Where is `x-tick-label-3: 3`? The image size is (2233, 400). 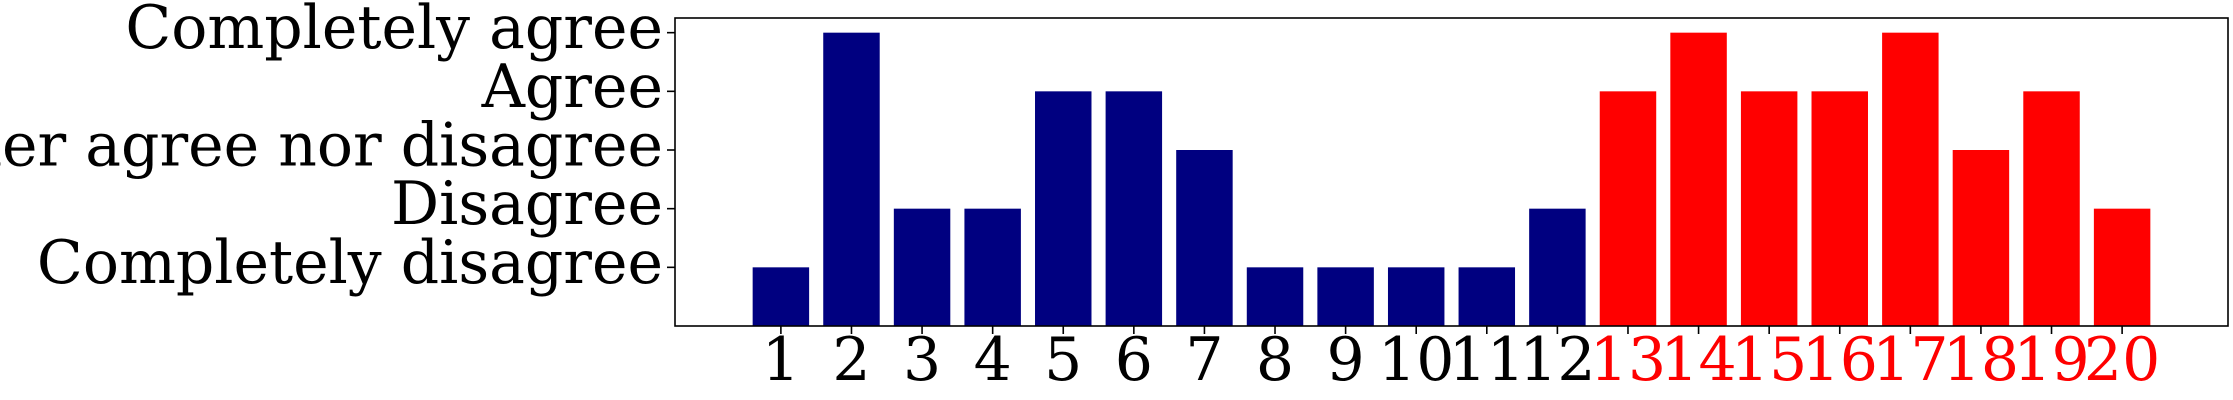
x-tick-label-3: 3 is located at coordinates (922, 360).